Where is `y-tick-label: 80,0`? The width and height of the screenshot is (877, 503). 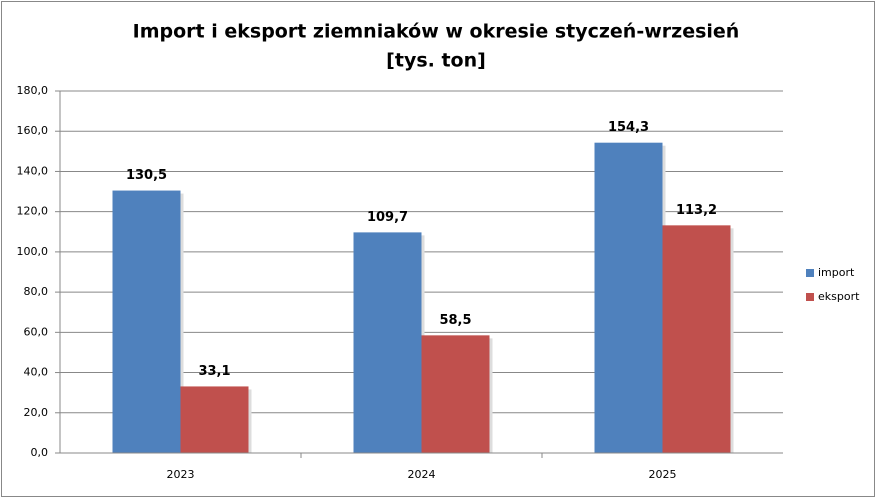 y-tick-label: 80,0 is located at coordinates (36, 291).